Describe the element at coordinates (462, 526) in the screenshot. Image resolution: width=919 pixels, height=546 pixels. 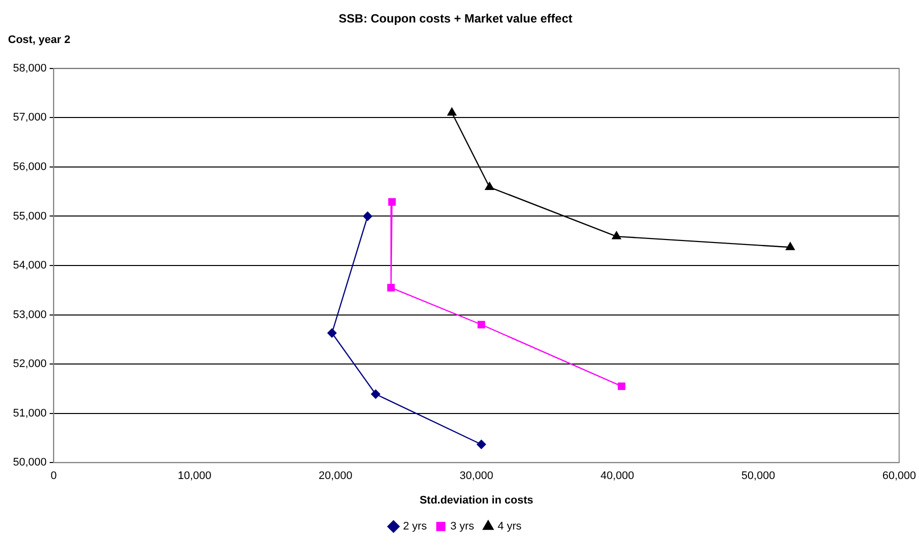
I see `legend-label: 3 yrs` at that location.